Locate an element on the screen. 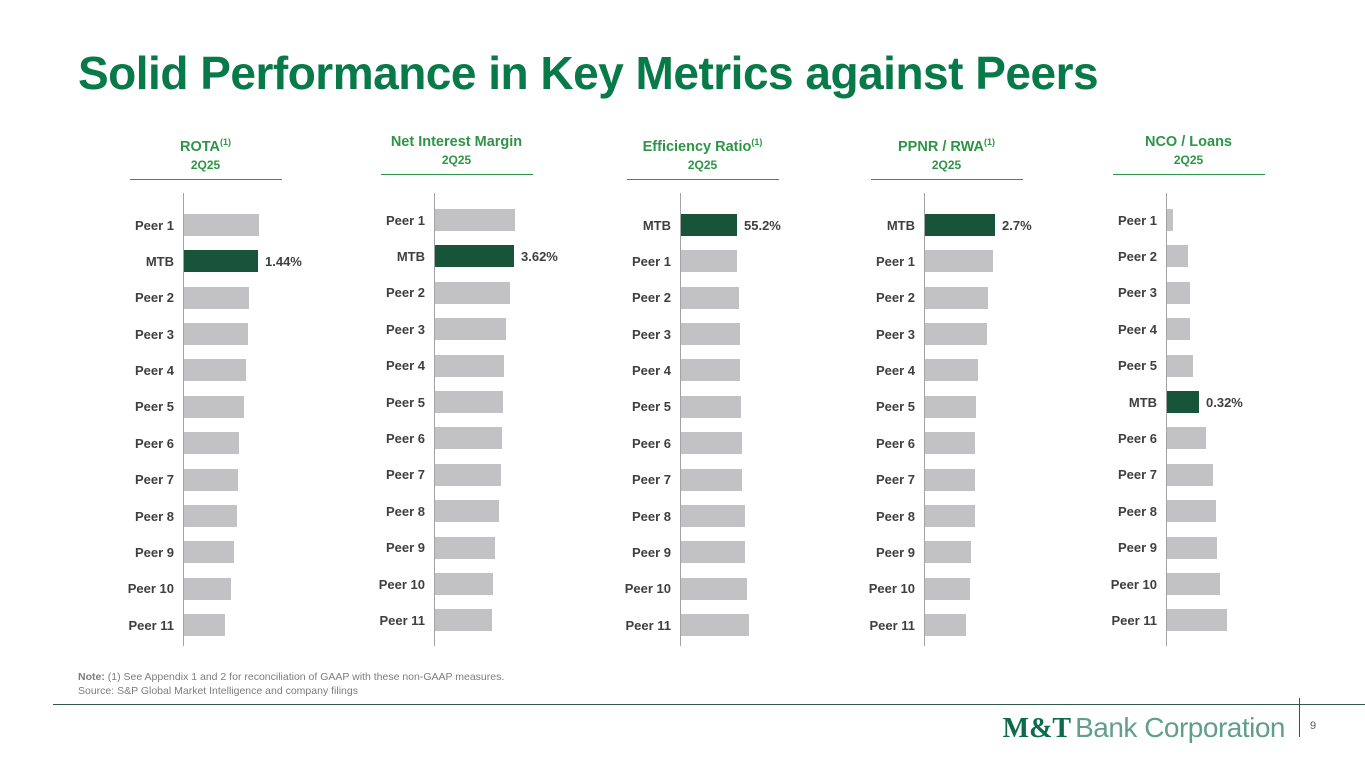 The width and height of the screenshot is (1365, 768). chart-row-peer-8: Peer 8 is located at coordinates (946, 516).